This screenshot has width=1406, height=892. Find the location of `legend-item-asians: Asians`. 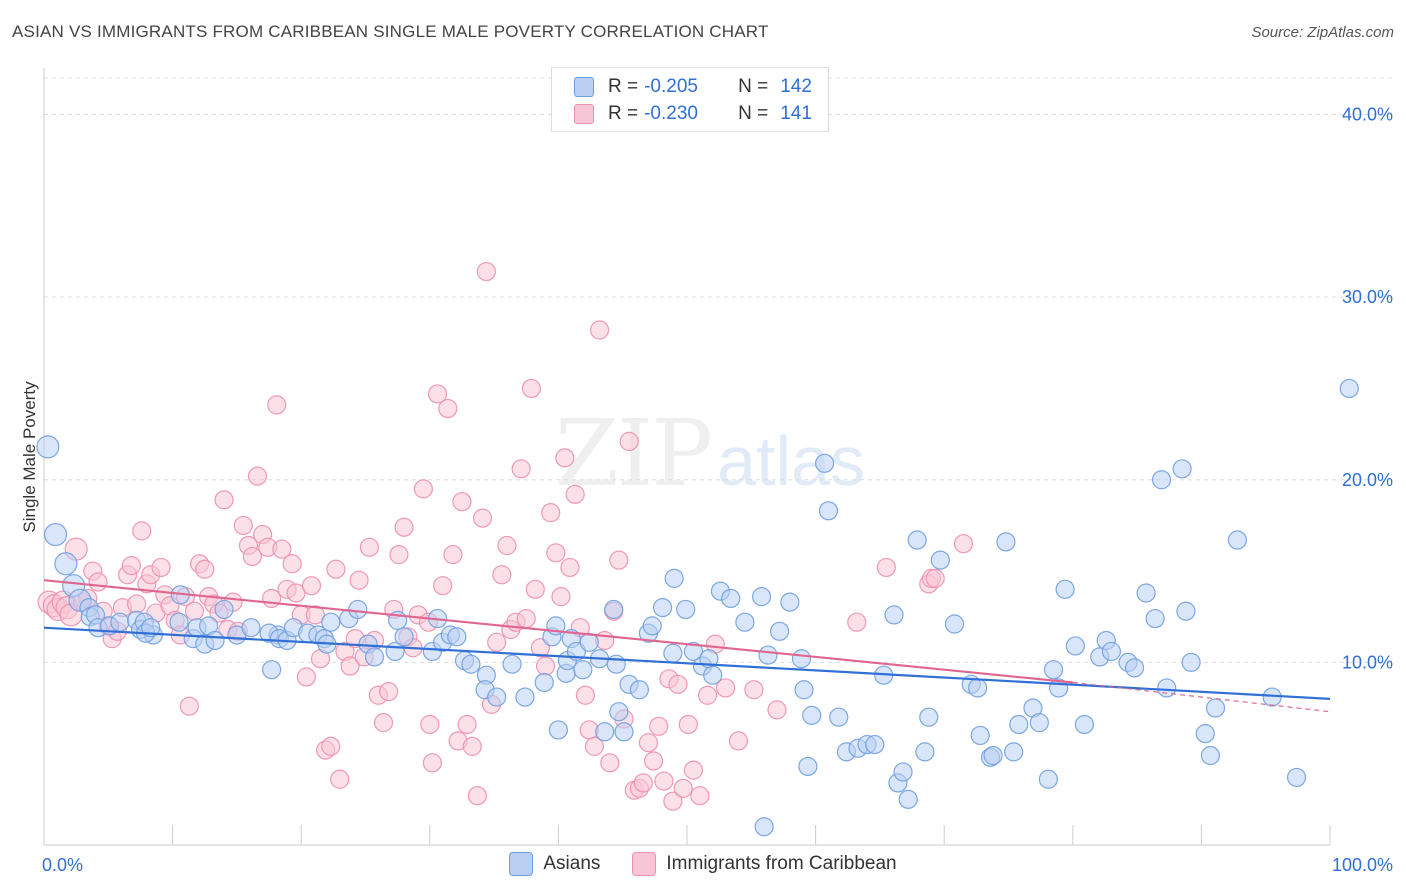

legend-item-asians: Asians is located at coordinates (554, 864).